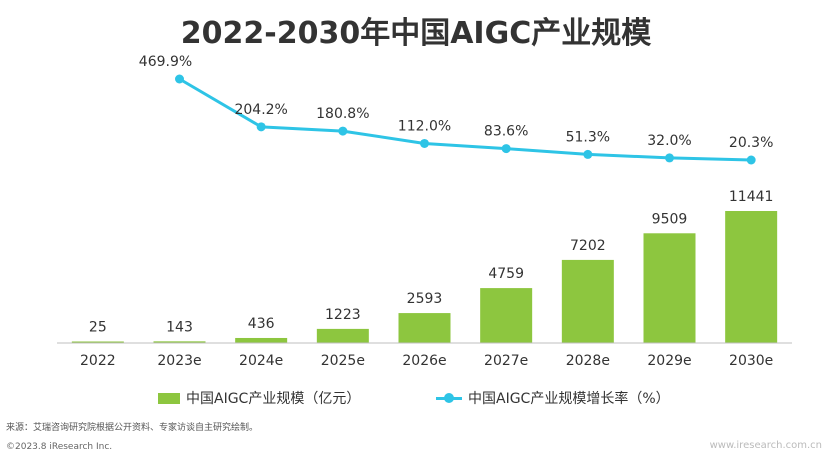 Image resolution: width=832 pixels, height=460 pixels. I want to click on legend-line-swatch, so click(449, 398).